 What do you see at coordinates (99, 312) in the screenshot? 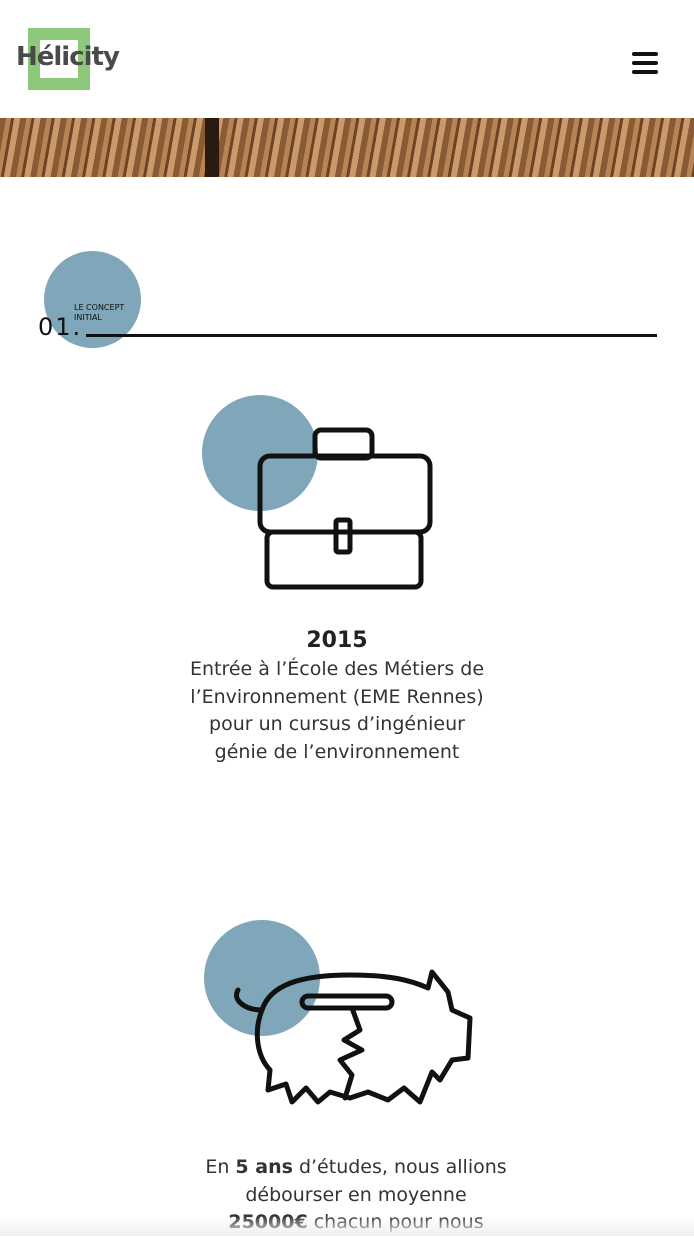
I see `section-title: LE CONCEPT INITIAL` at bounding box center [99, 312].